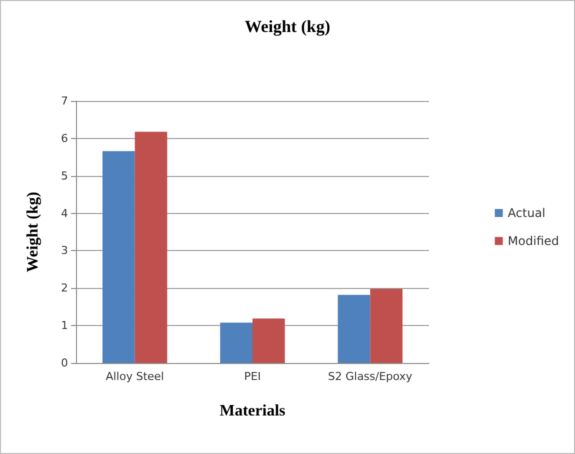 The height and width of the screenshot is (454, 575). I want to click on x-tick-label: PEI, so click(252, 376).